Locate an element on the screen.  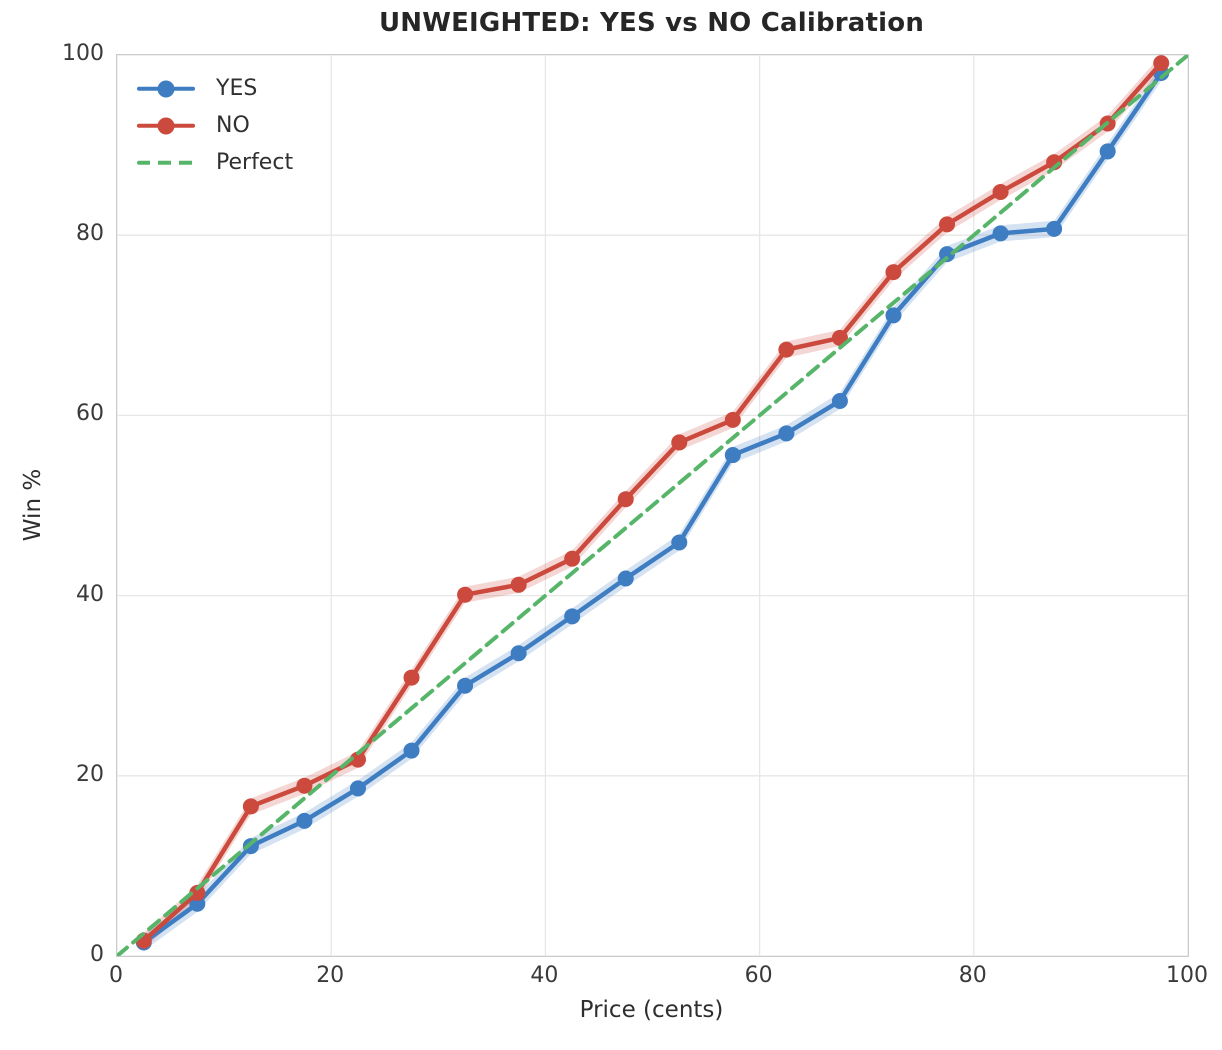
legend: YES NO Perfect is located at coordinates (215, 125).